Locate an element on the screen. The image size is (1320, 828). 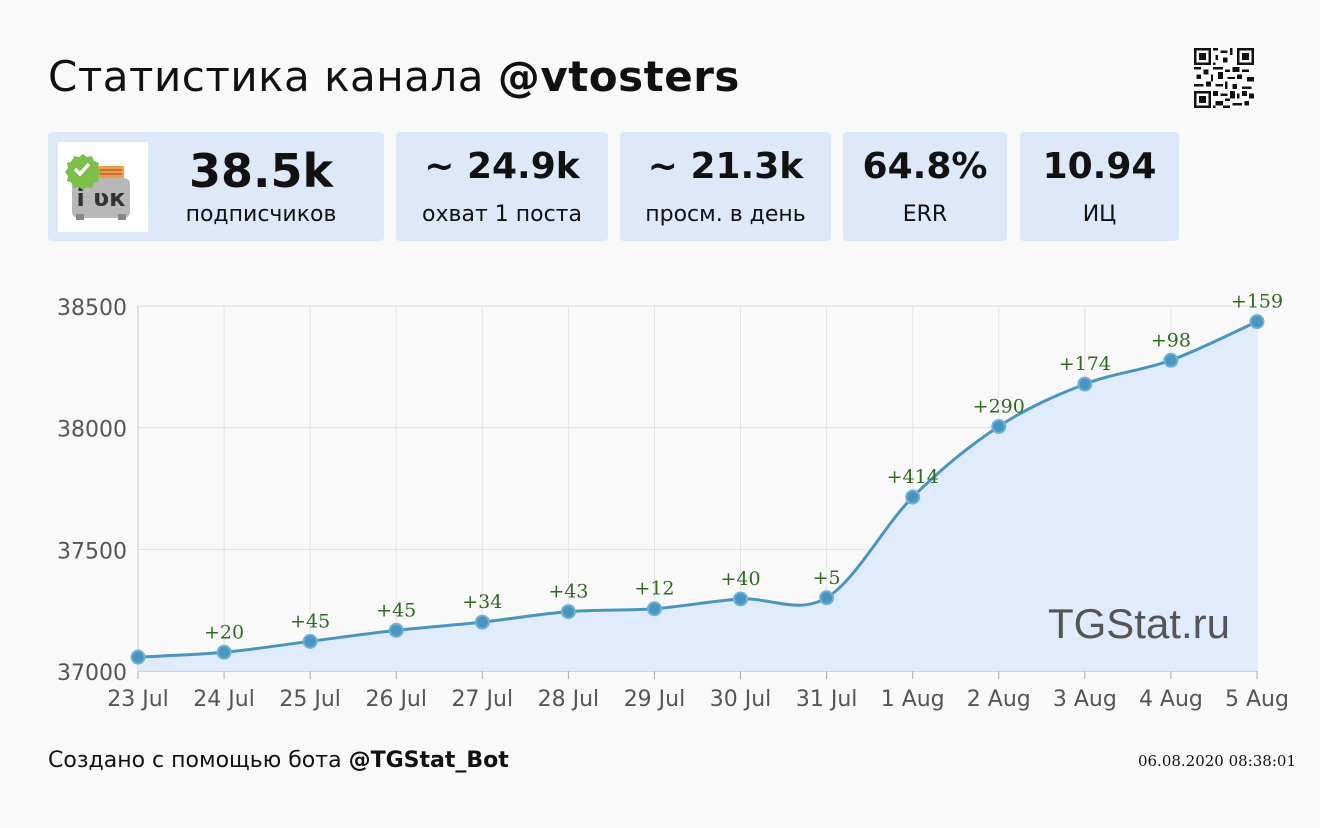
stat-label: просм. в день is located at coordinates (725, 214).